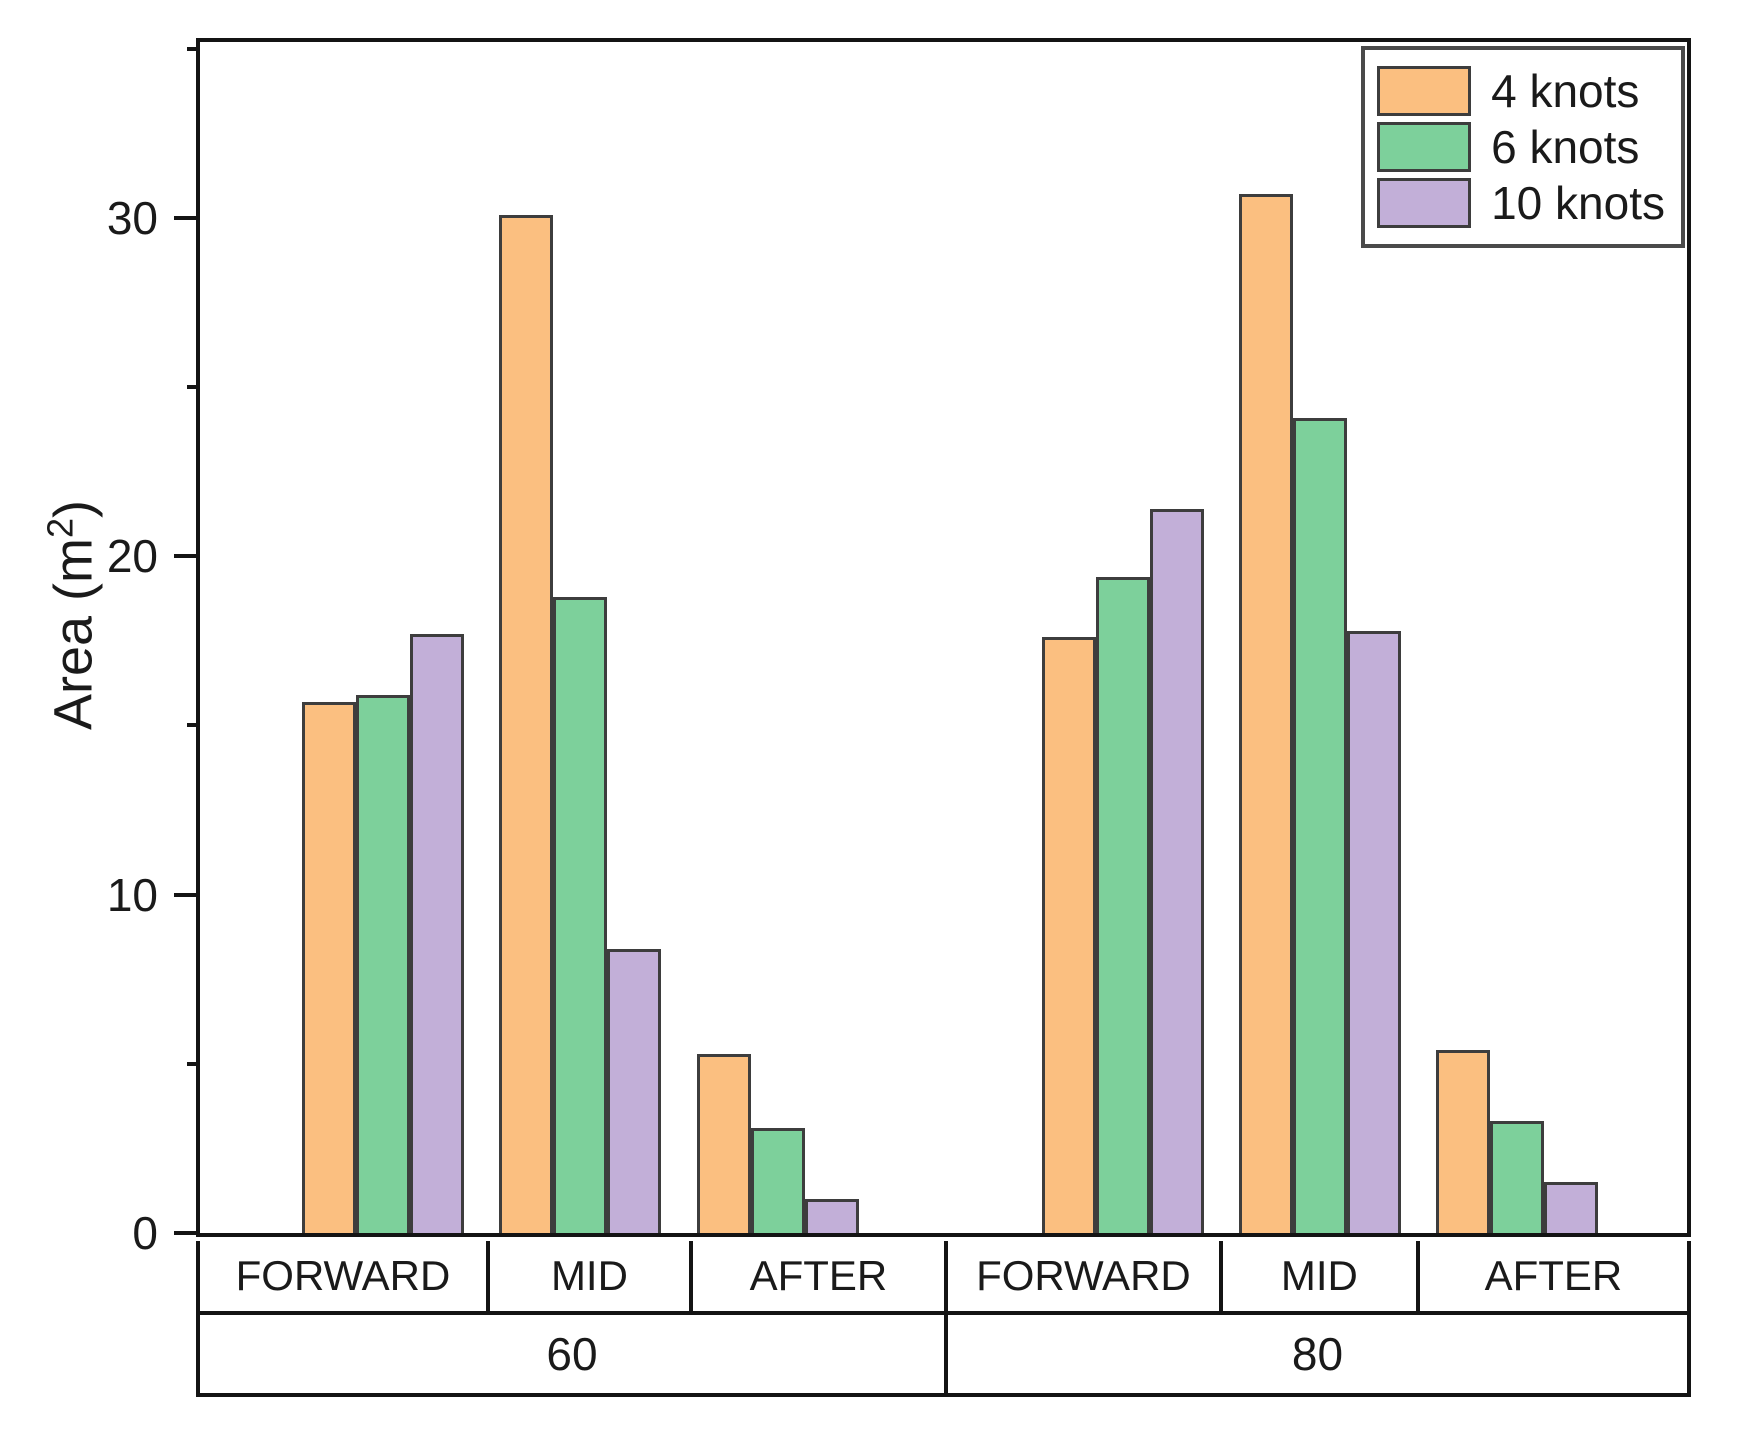 The image size is (1753, 1440). Describe the element at coordinates (1123, 905) in the screenshot. I see `bar-80-forward-6-knots` at that location.